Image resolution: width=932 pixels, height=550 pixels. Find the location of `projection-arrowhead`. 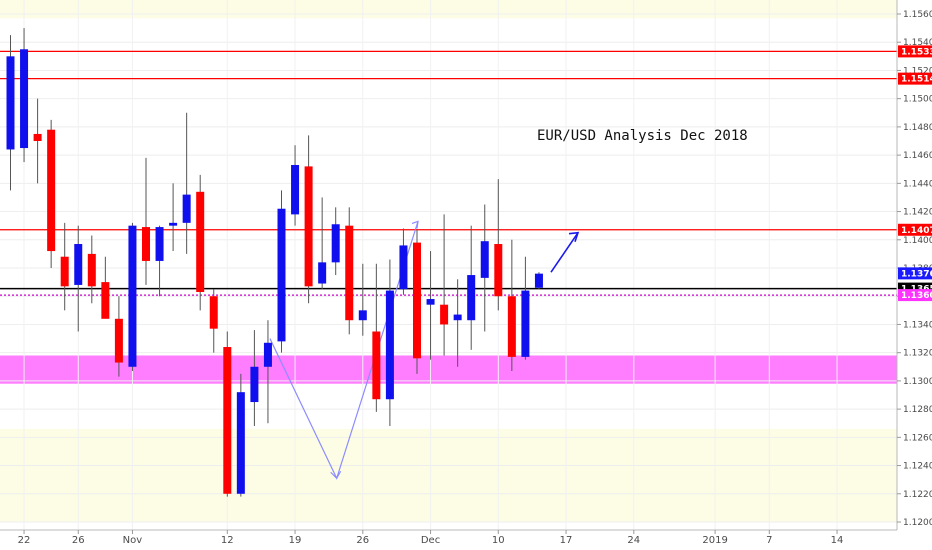

projection-arrowhead is located at coordinates (574, 236).